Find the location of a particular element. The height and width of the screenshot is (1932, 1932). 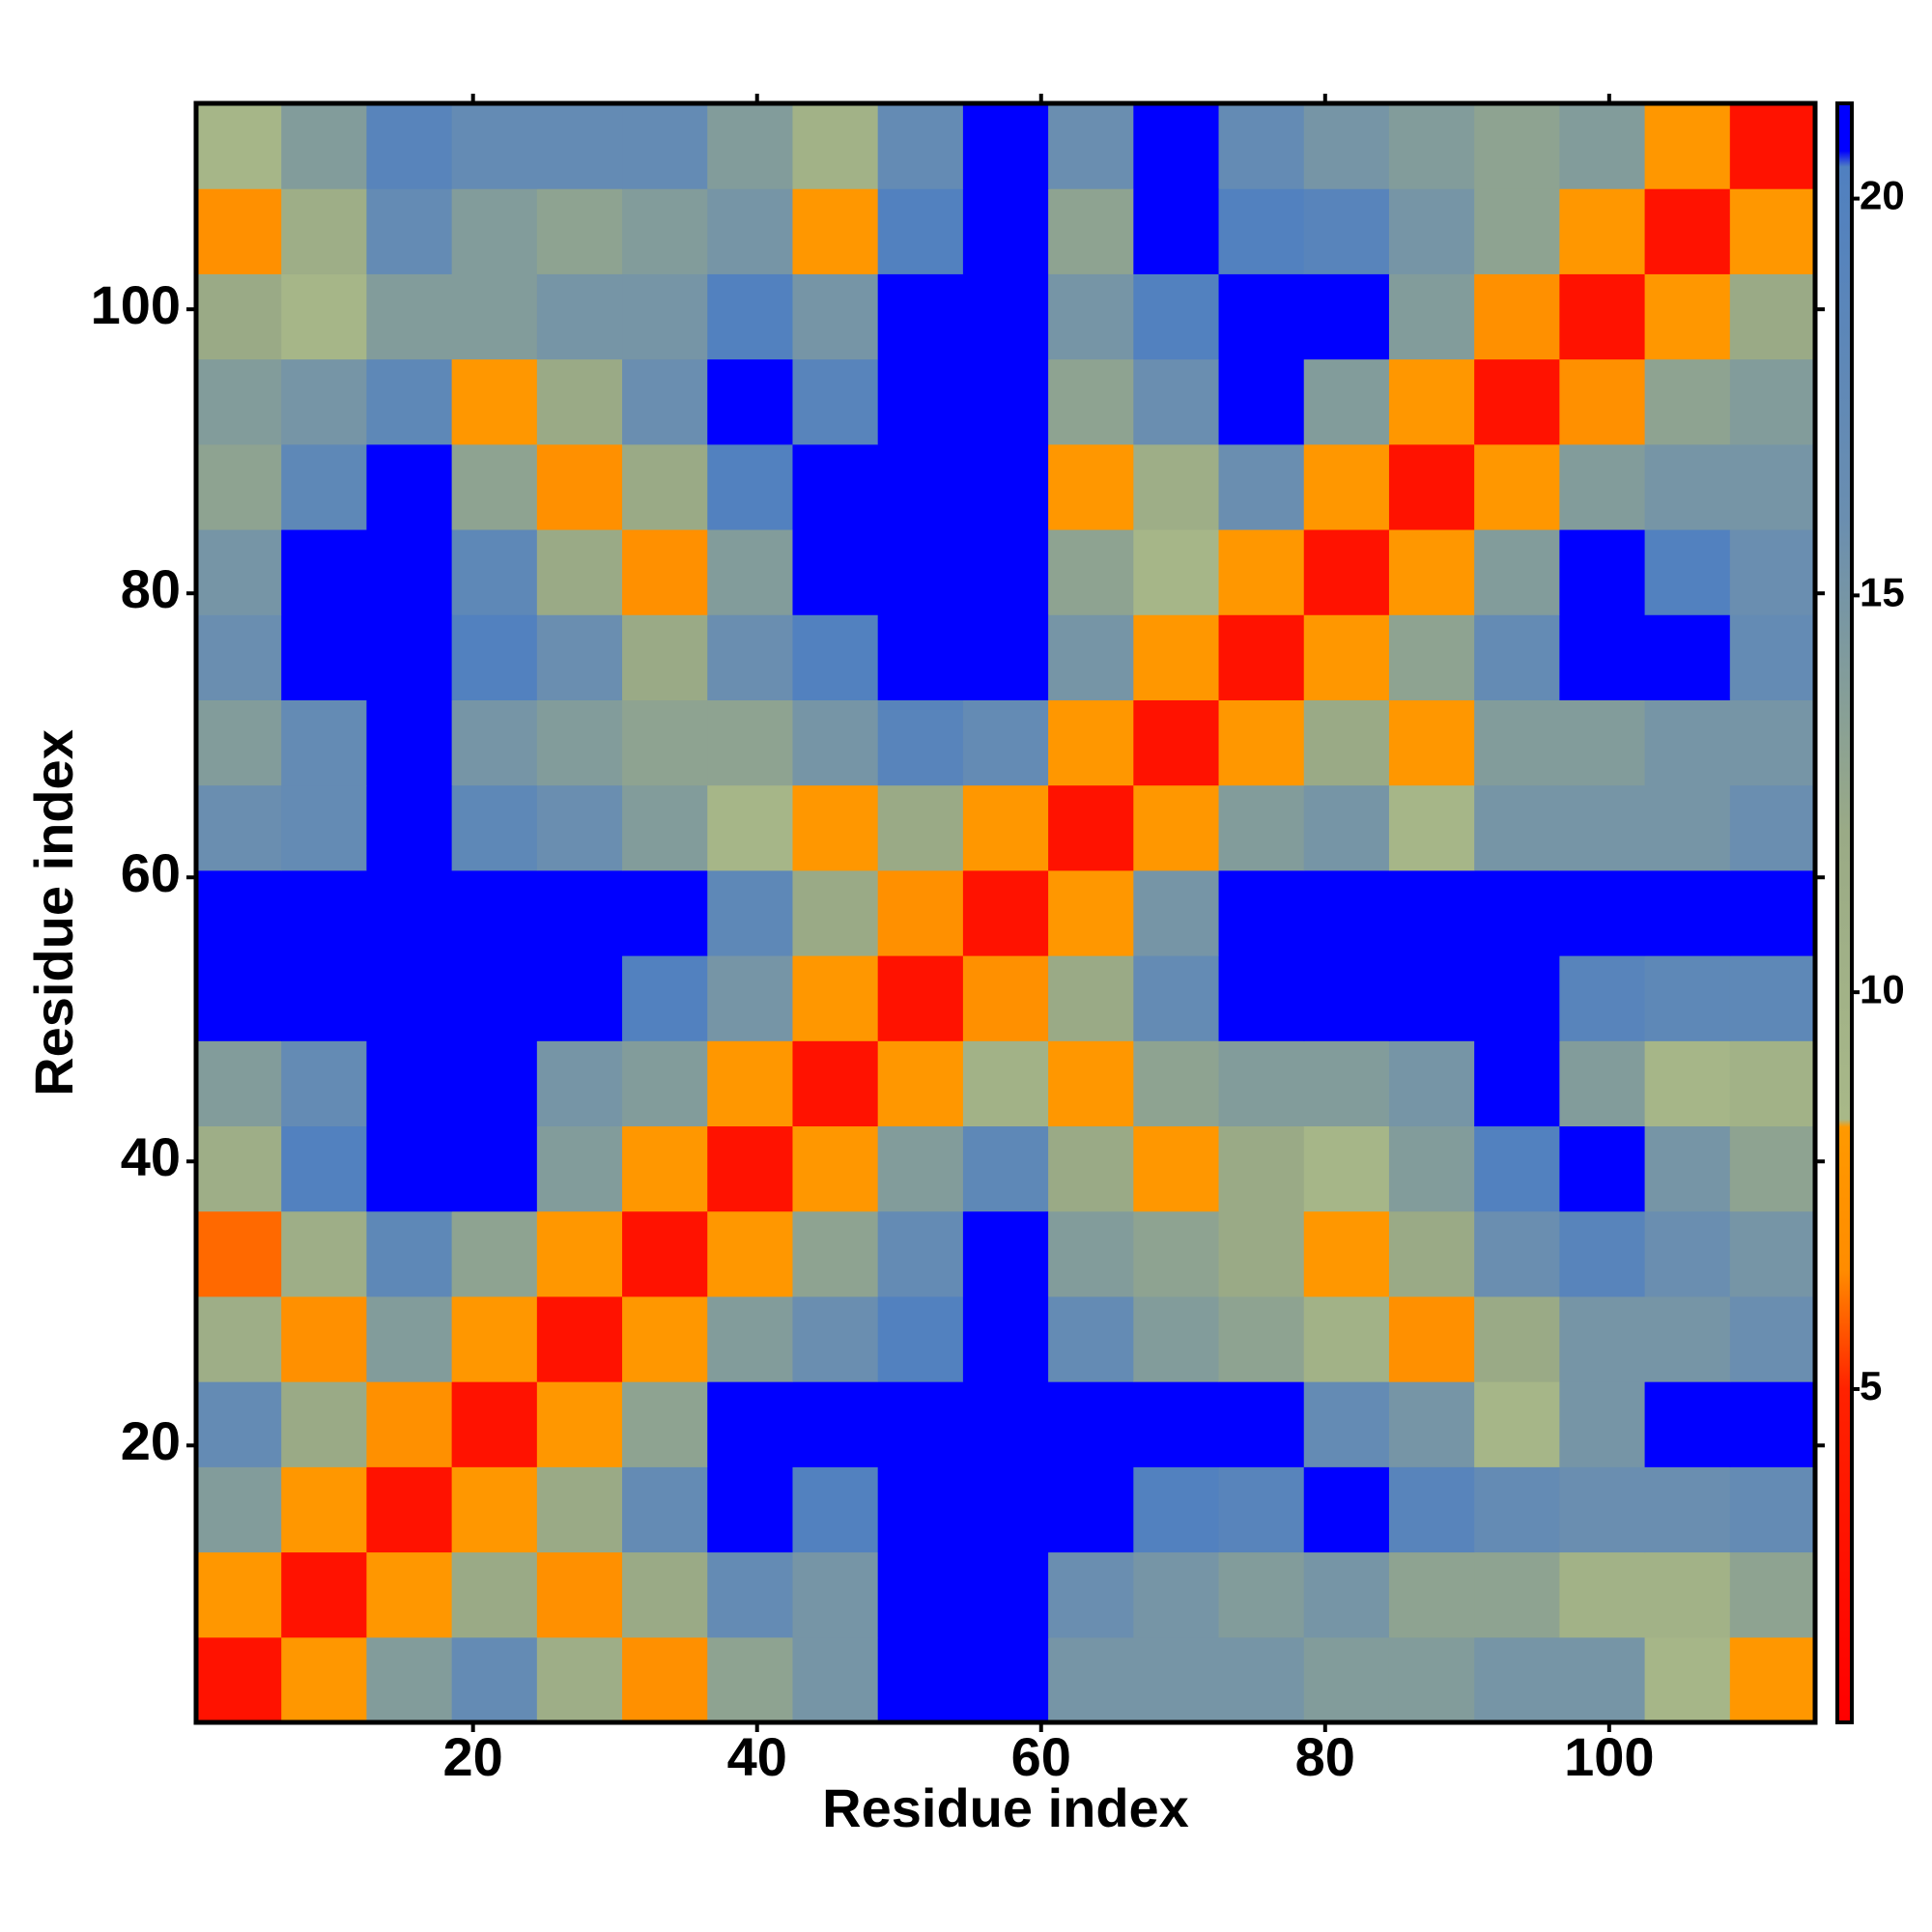

x-tick-label: 40 is located at coordinates (757, 1756).